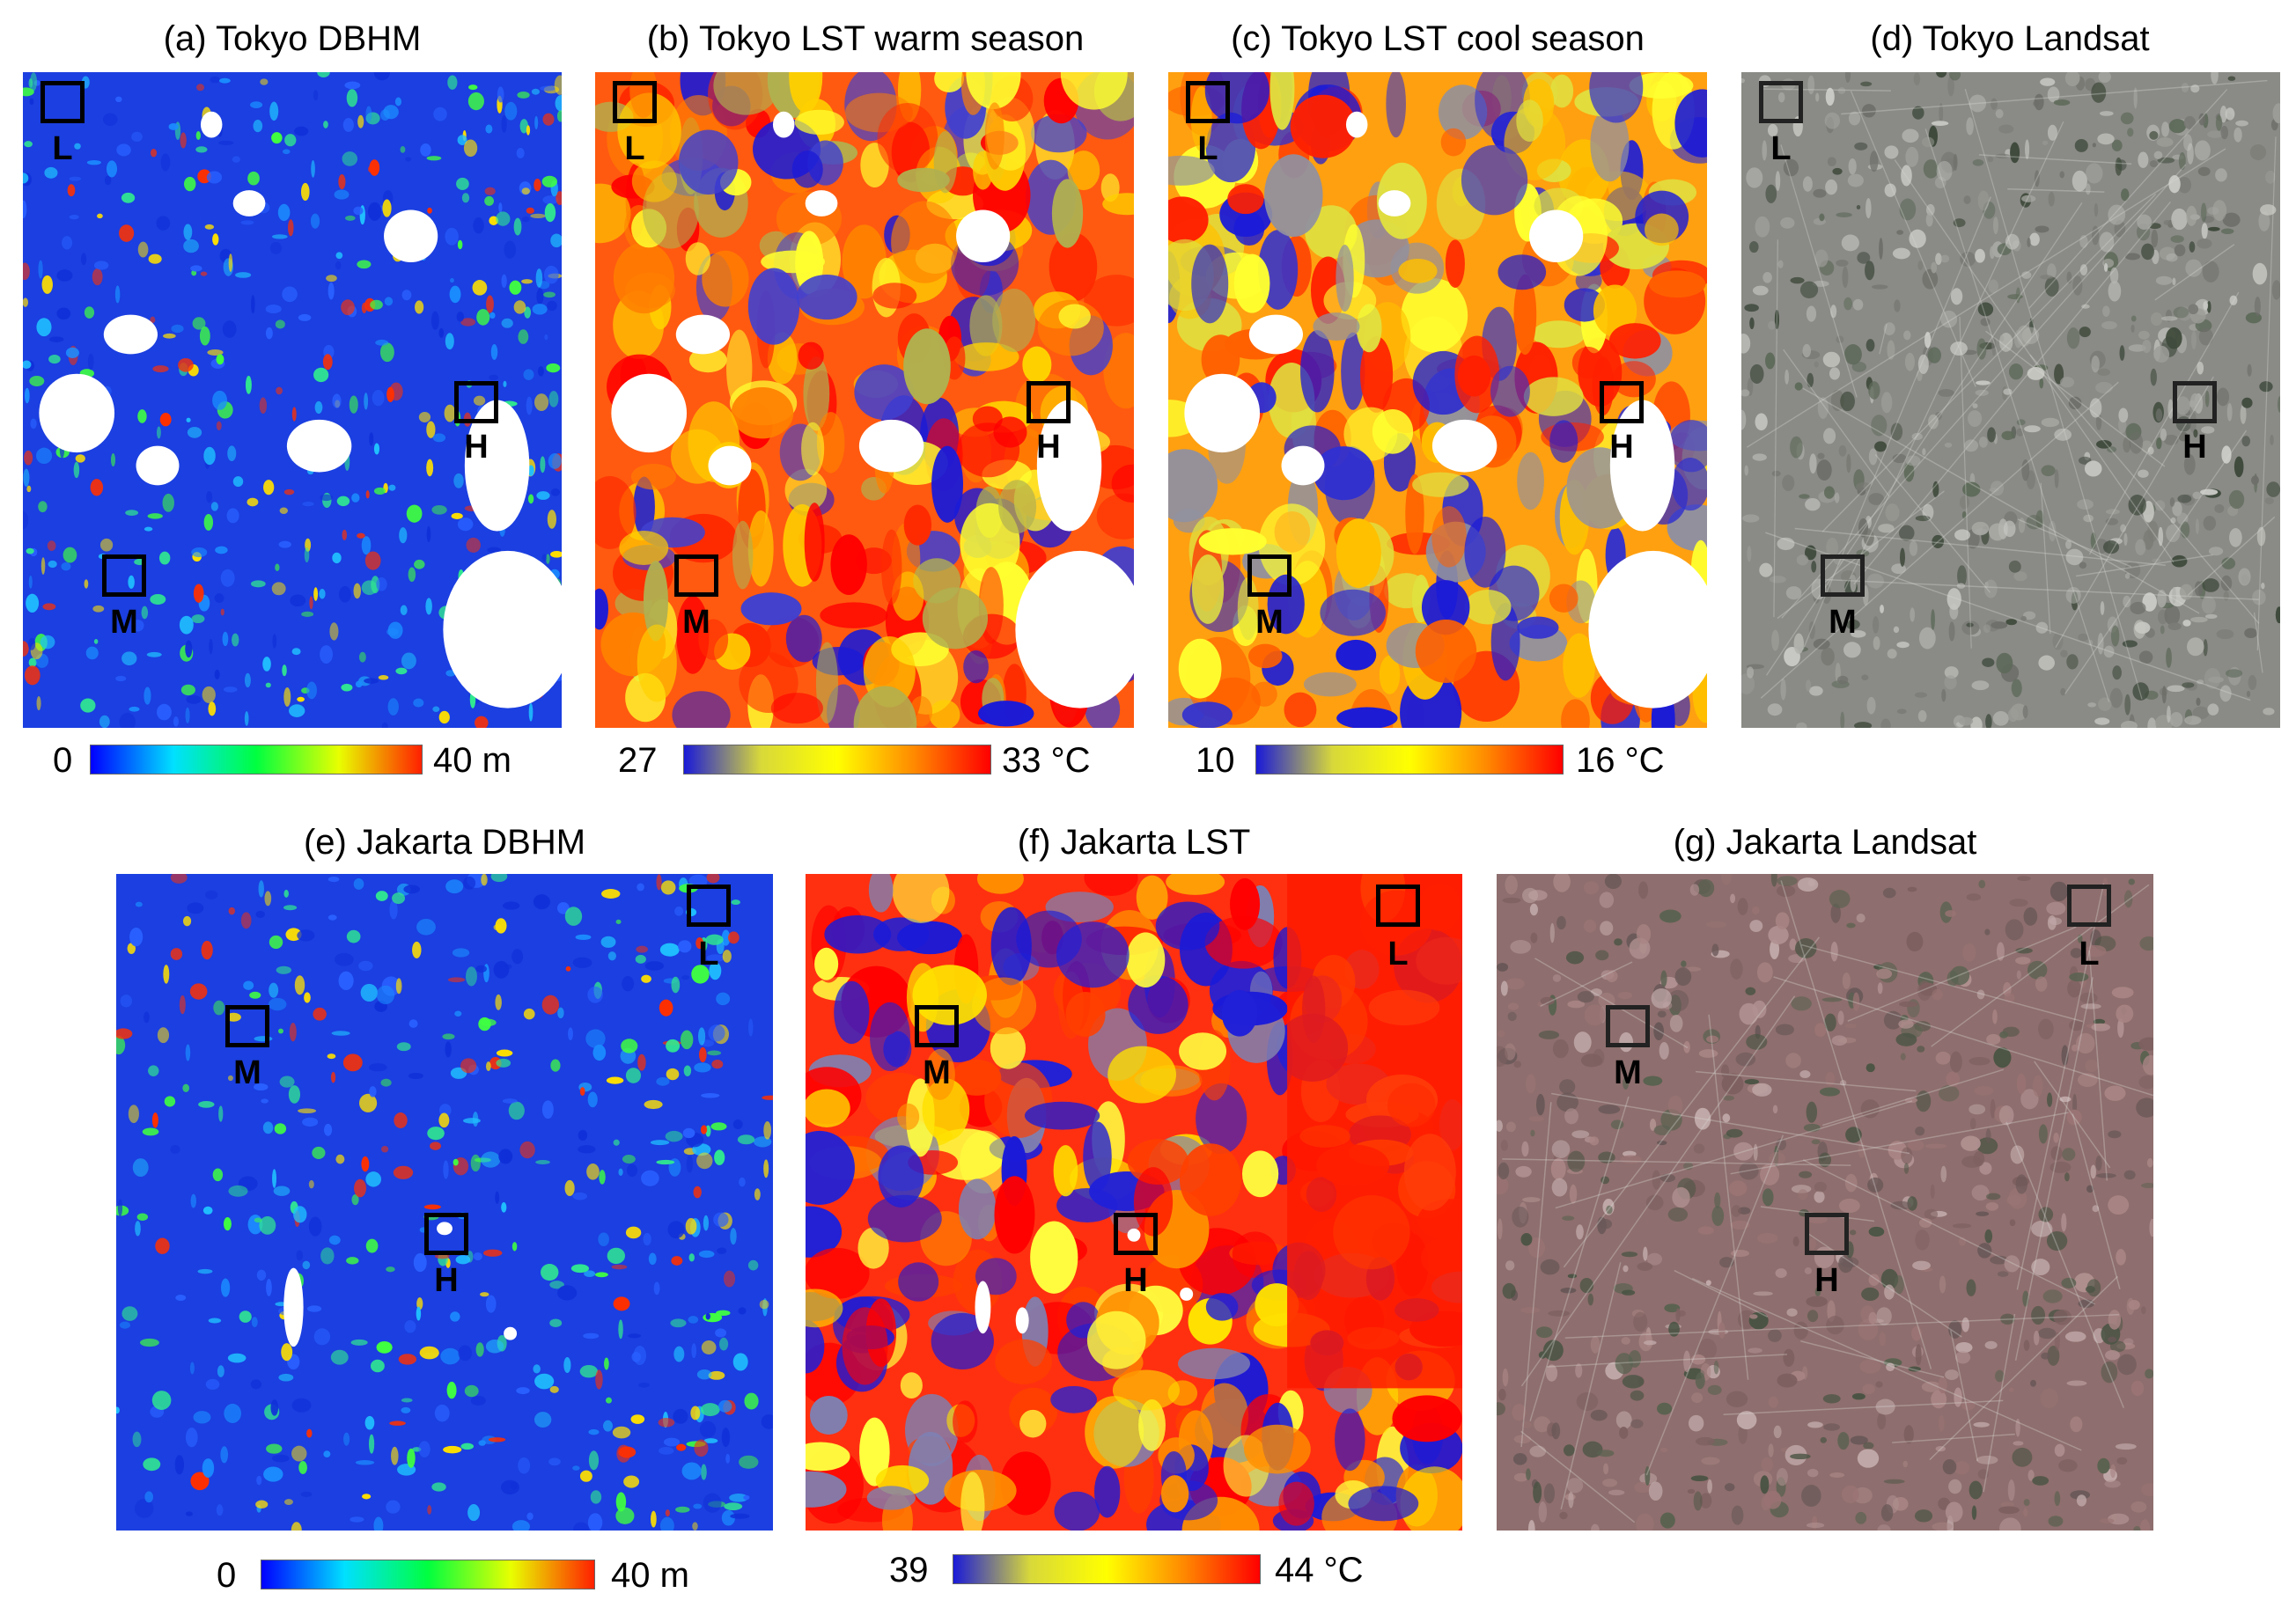 The width and height of the screenshot is (2296, 1615). Describe the element at coordinates (1438, 38) in the screenshot. I see `panel-title: (c) Tokyo LST cool season` at that location.